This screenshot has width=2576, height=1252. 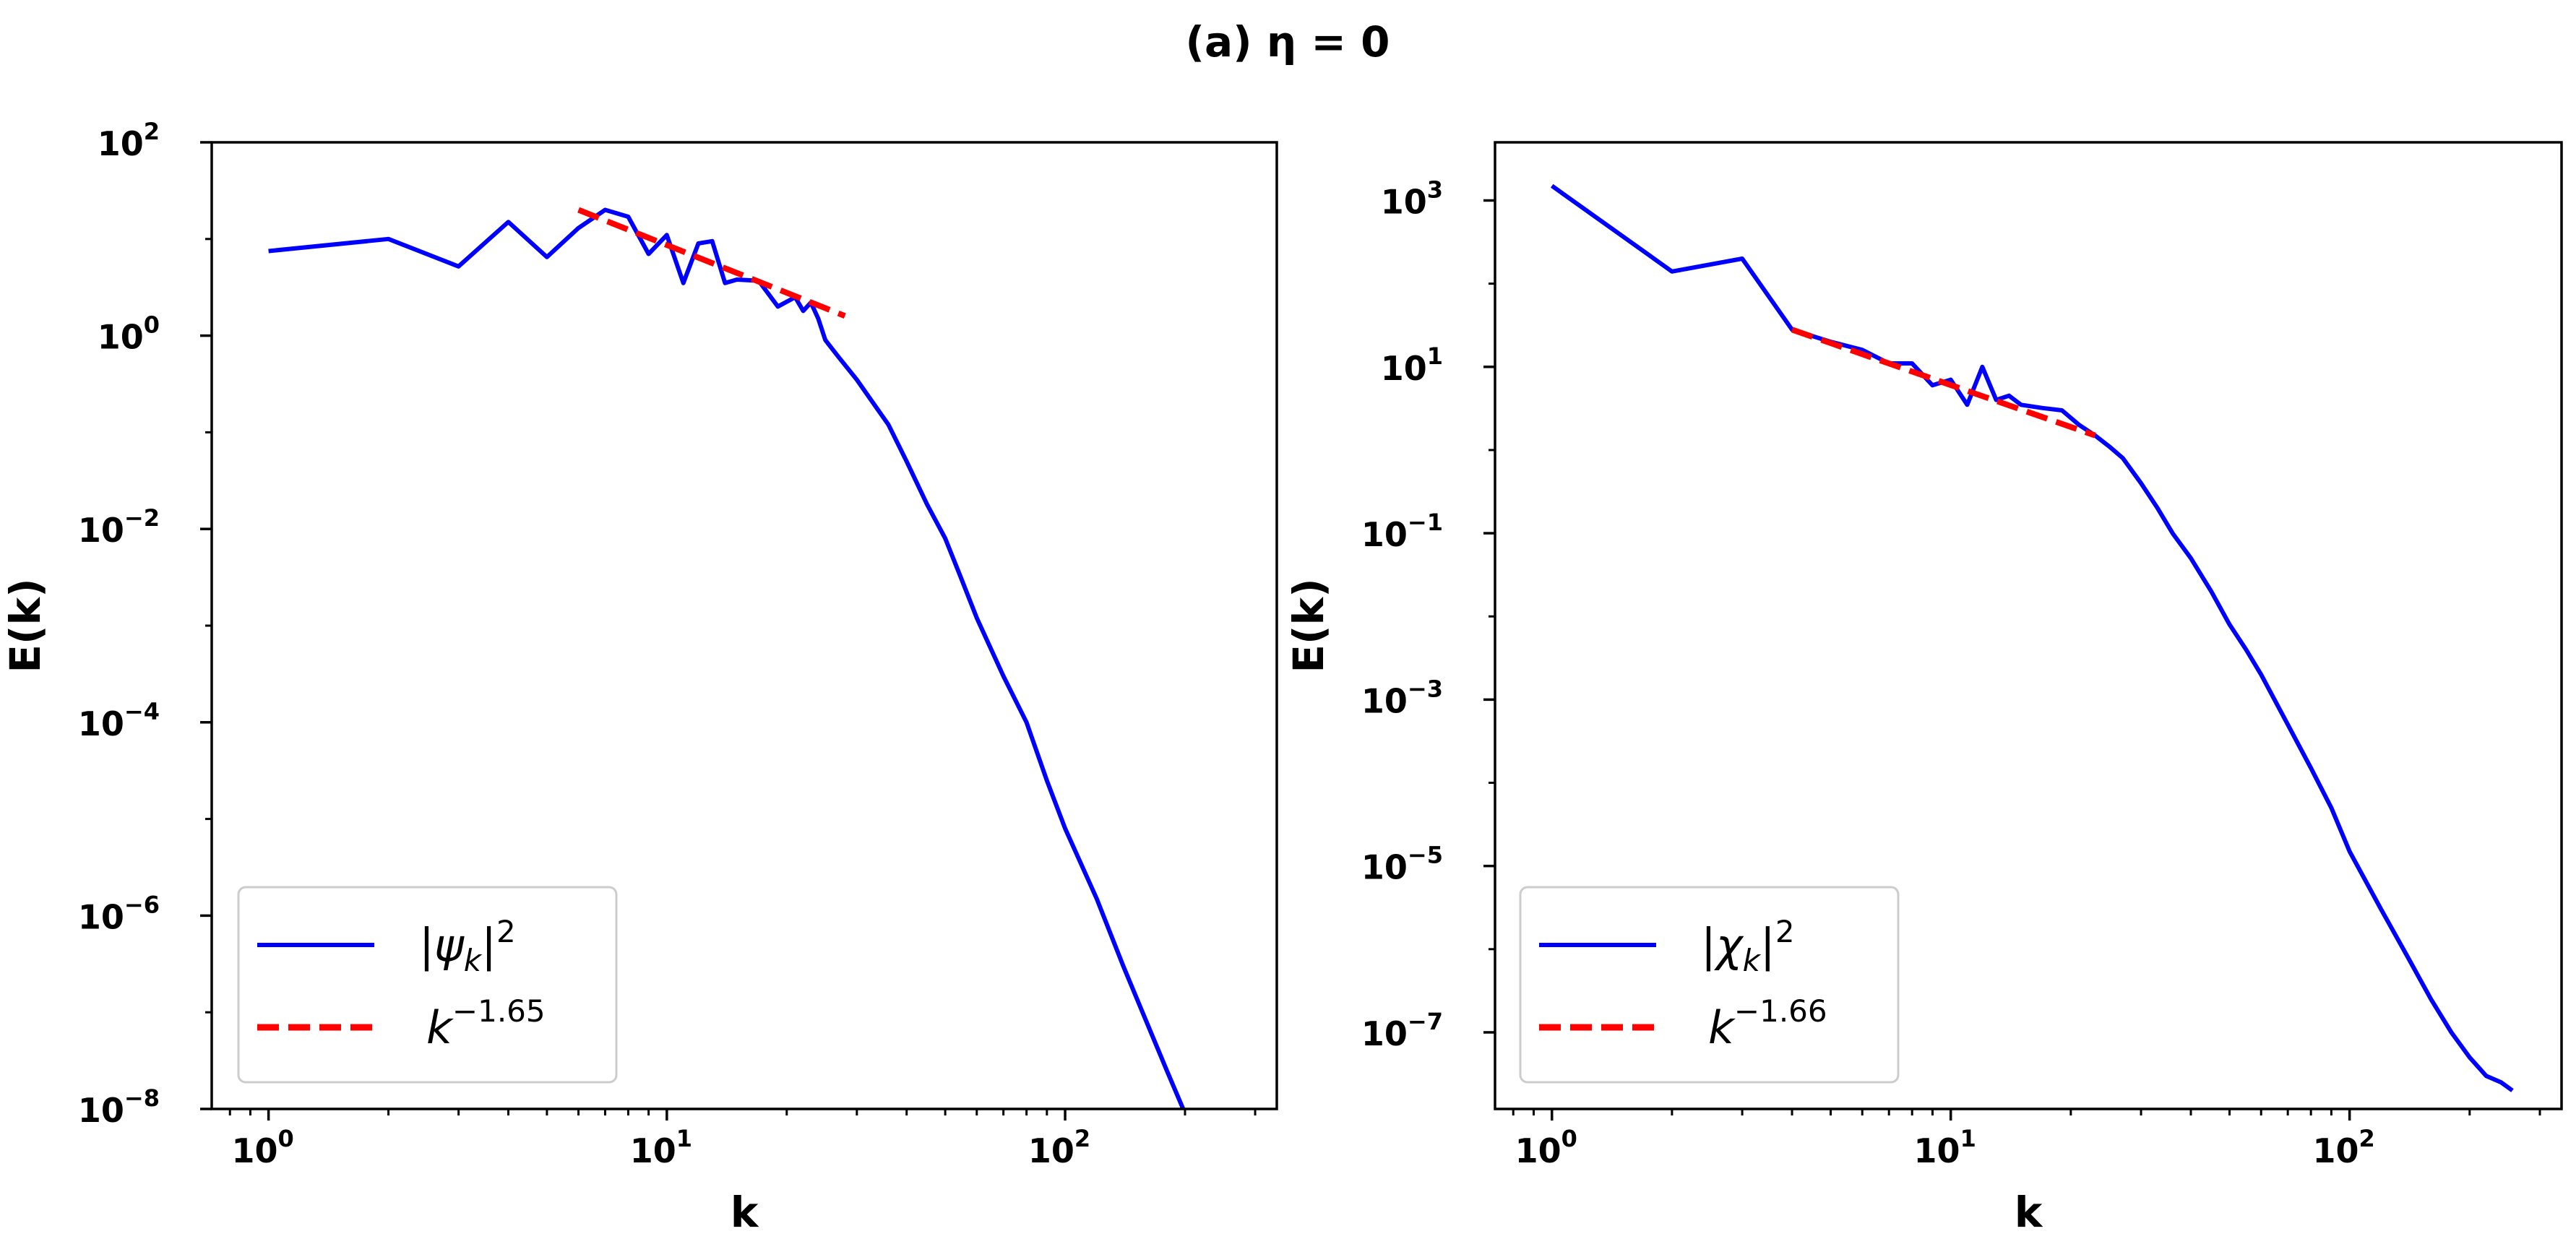 I want to click on legend: |ψk|2k−1.65, so click(x=427, y=985).